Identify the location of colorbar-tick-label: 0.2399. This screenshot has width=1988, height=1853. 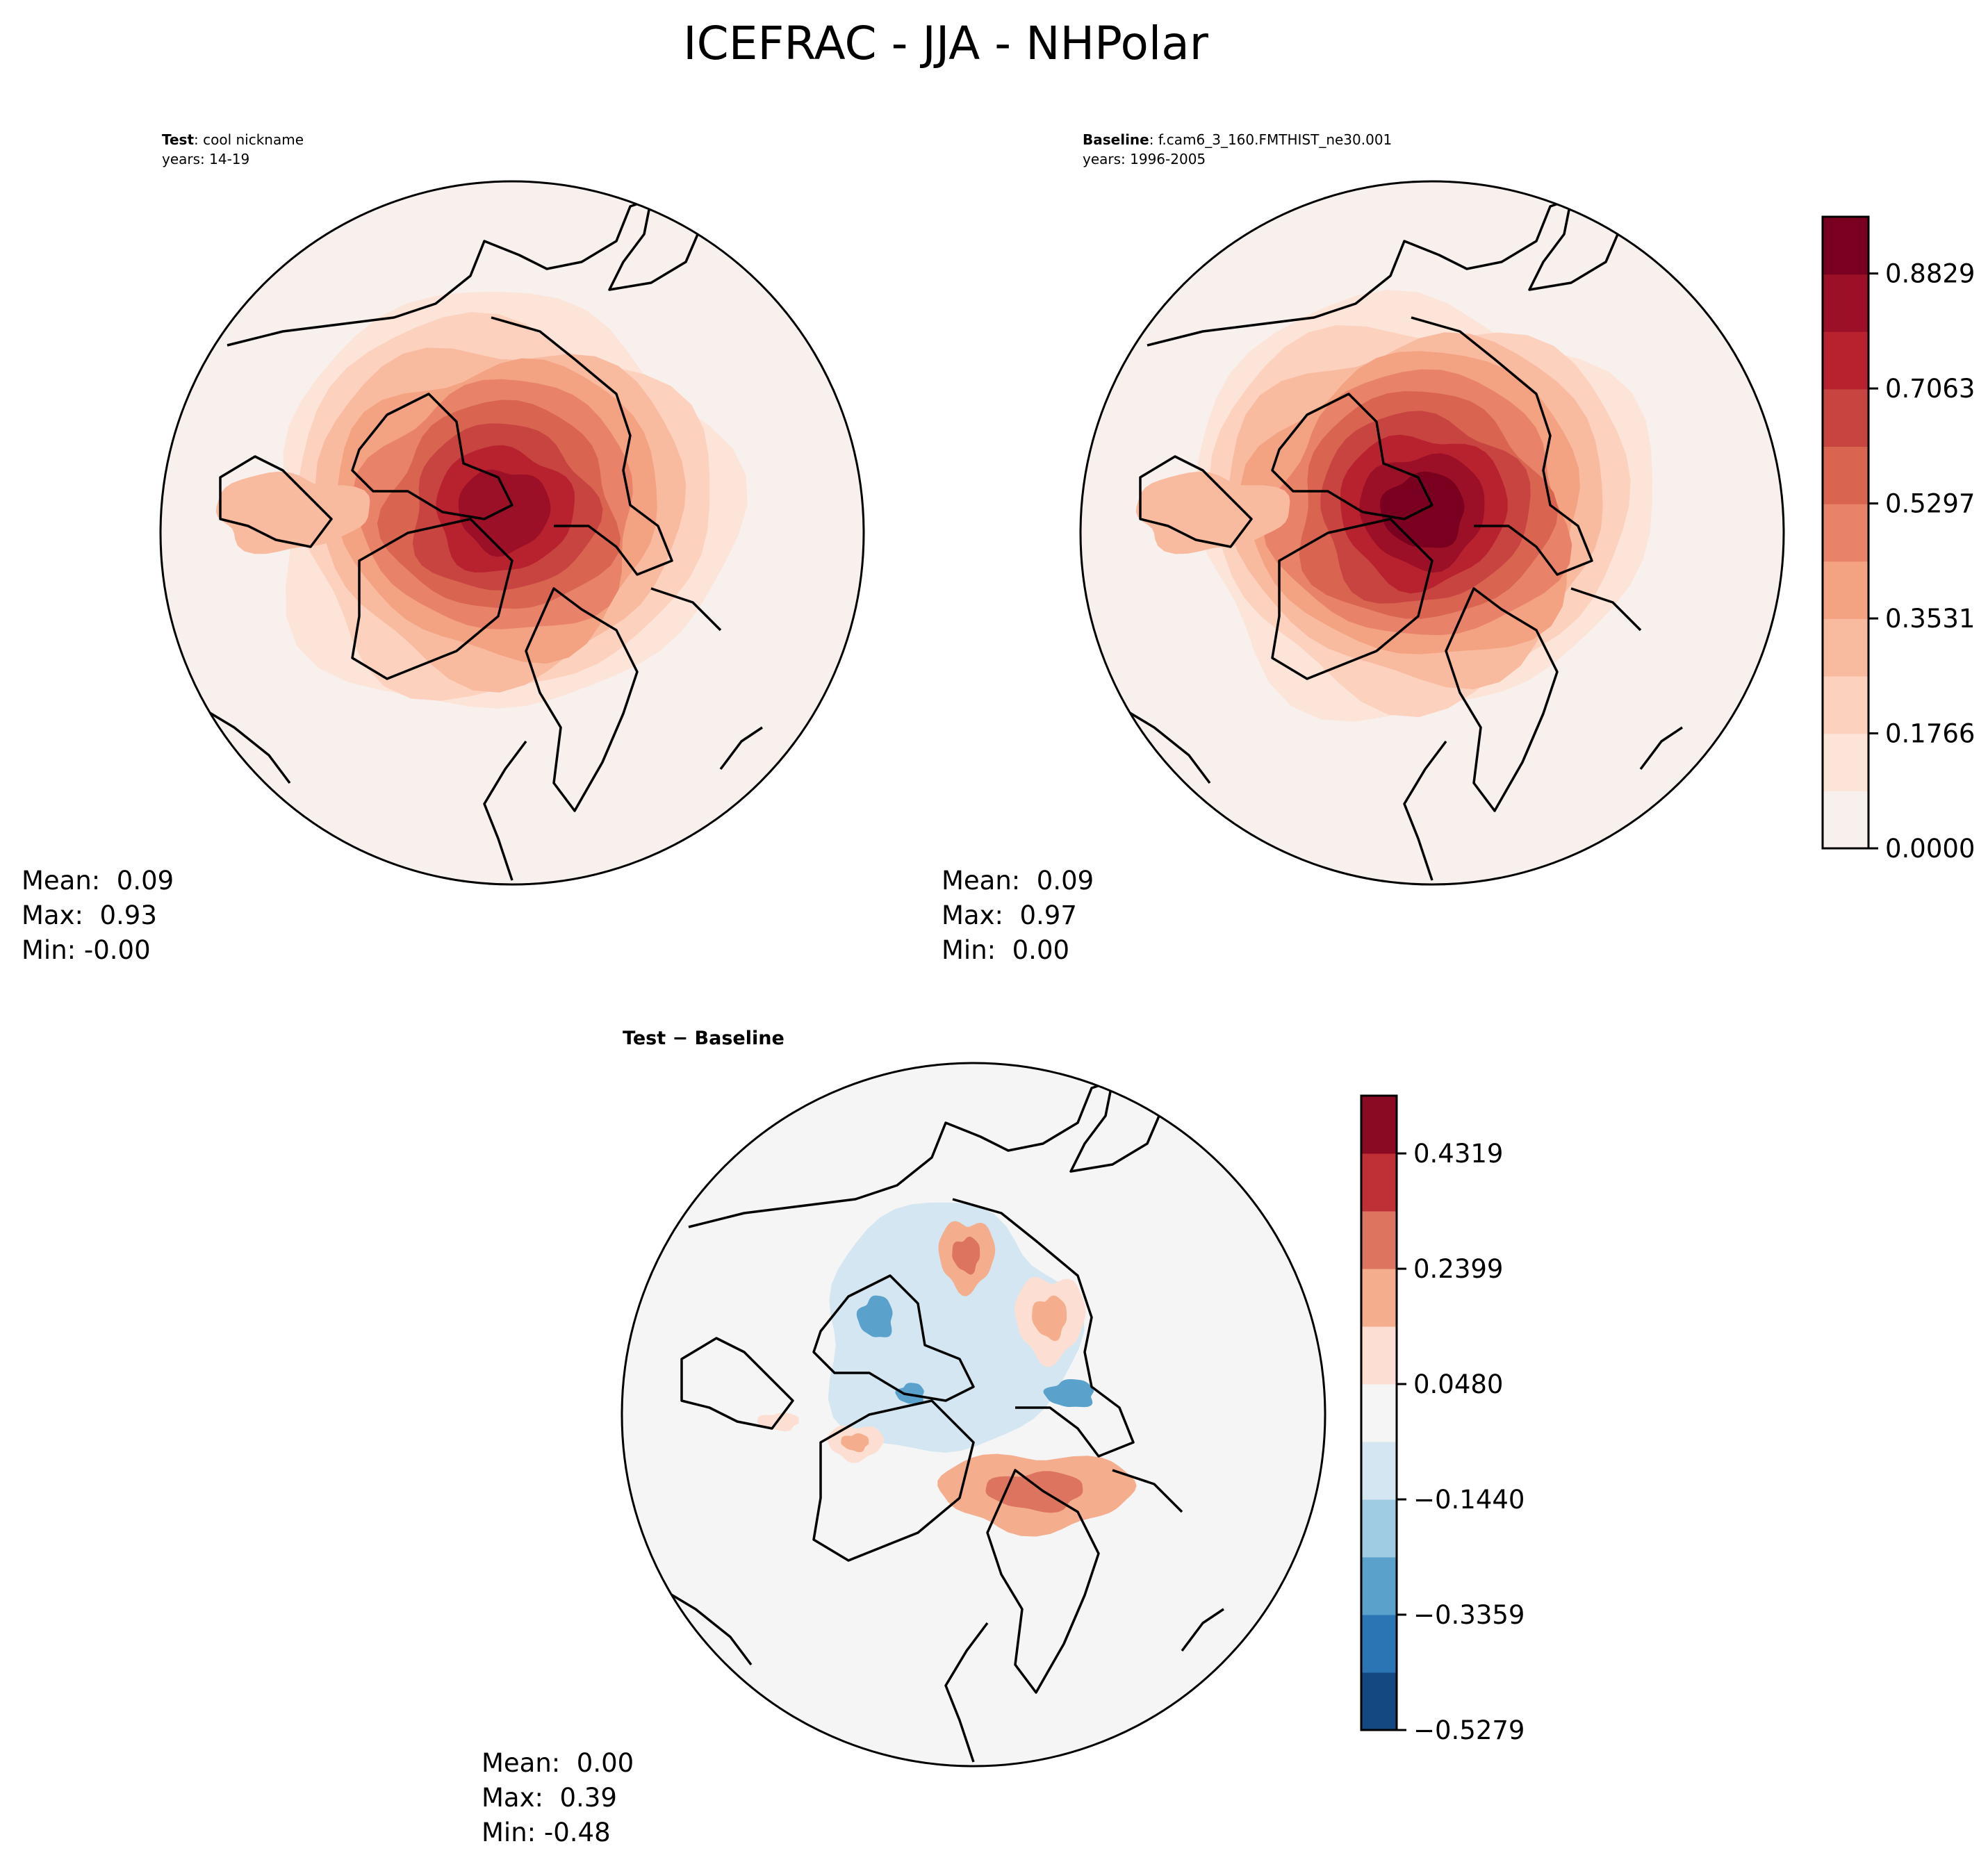
(1458, 1269).